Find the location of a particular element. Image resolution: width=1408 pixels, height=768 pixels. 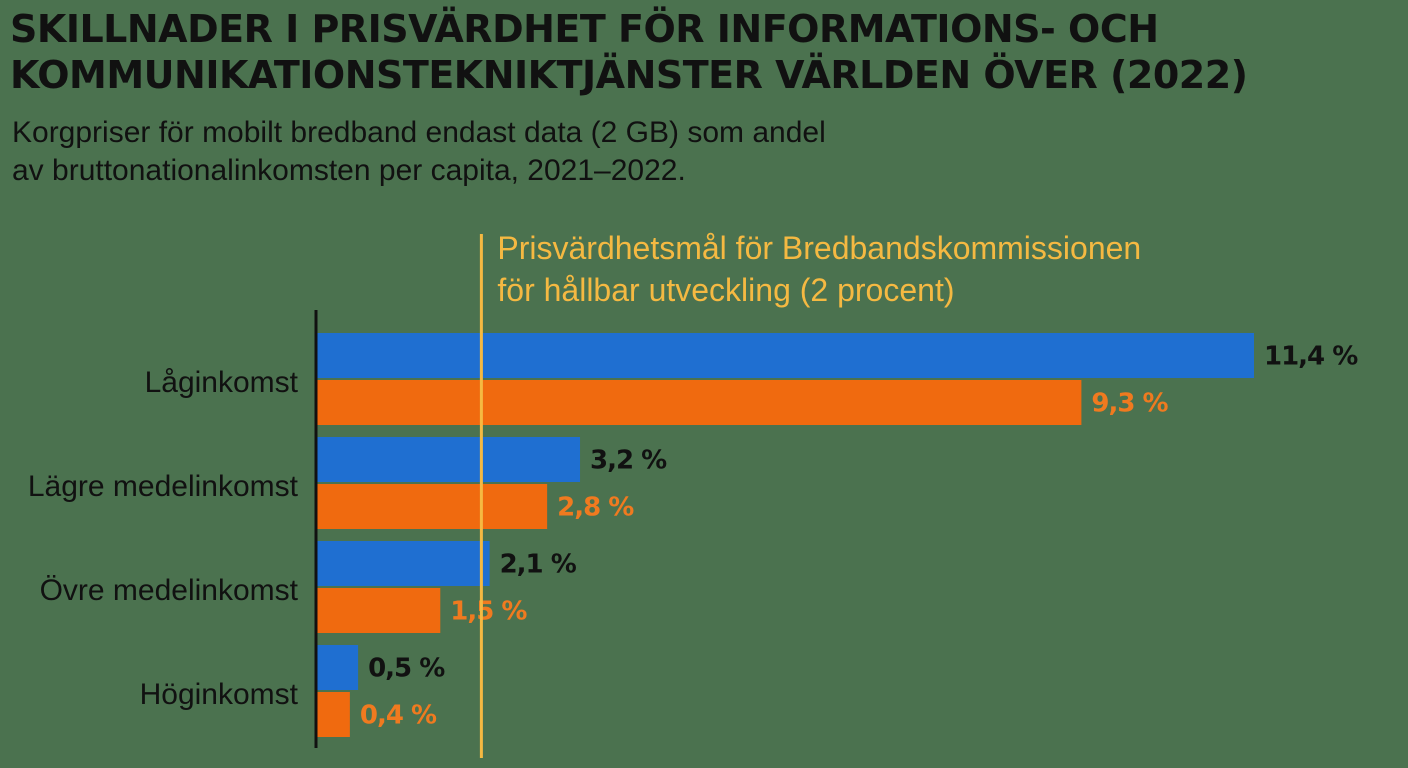

reference-line-label-2: för hållbar utveckling (2 procent) is located at coordinates (725, 290).